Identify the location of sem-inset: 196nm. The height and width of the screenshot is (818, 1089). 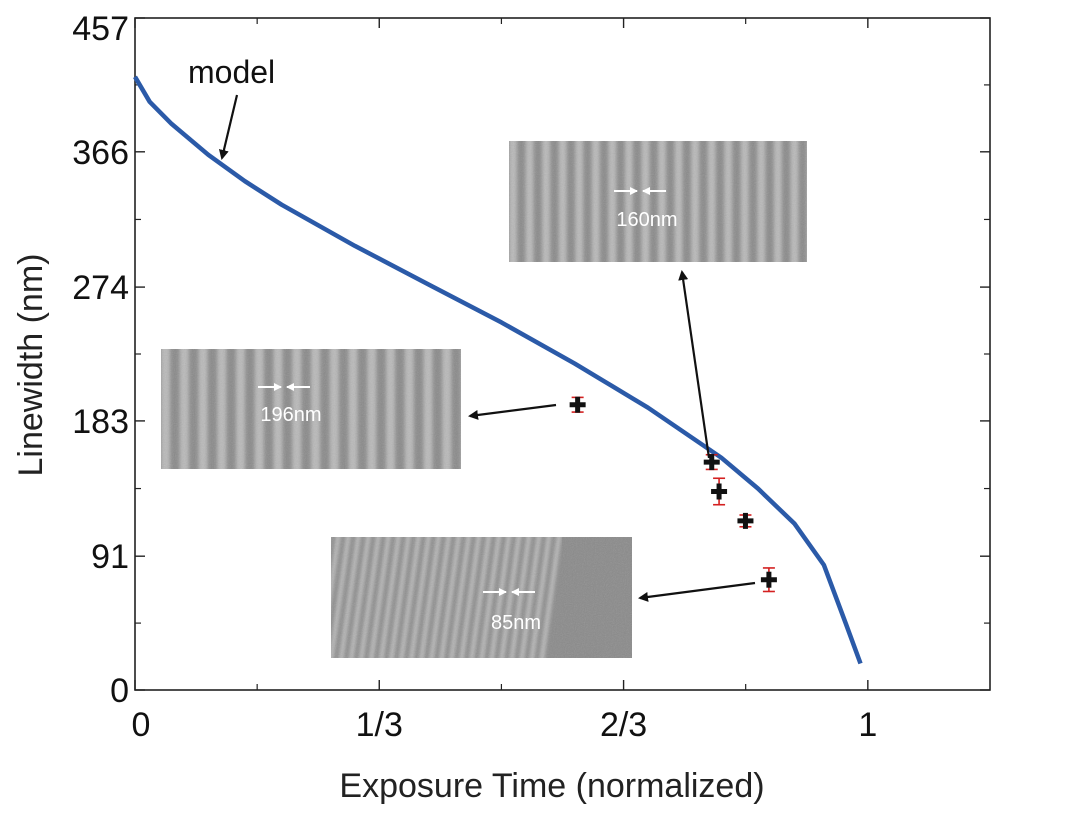
(311, 409).